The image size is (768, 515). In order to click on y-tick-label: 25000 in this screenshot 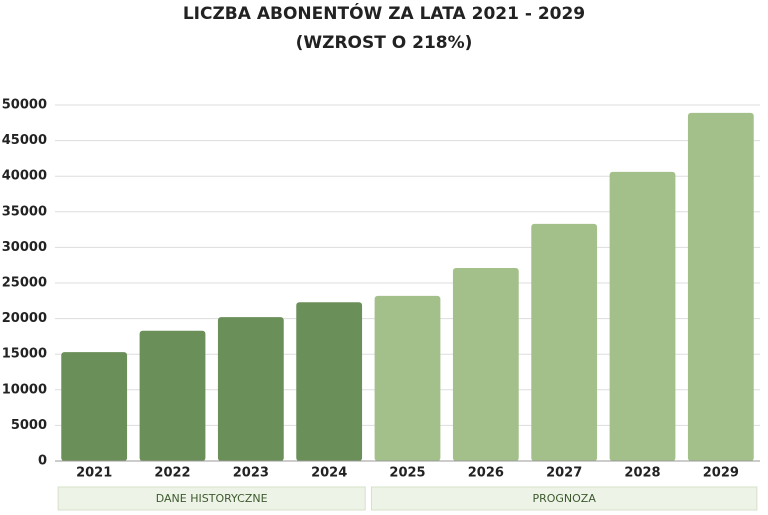, I will do `click(24, 283)`.